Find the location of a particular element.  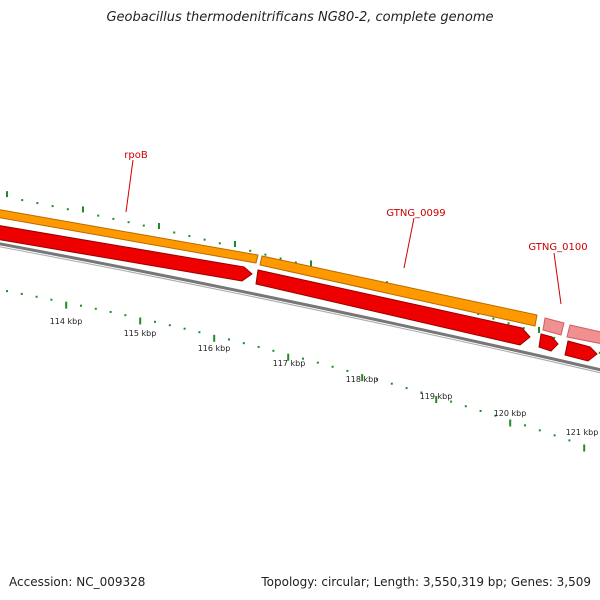

tick-label-119: 119 kbp is located at coordinates (436, 396).